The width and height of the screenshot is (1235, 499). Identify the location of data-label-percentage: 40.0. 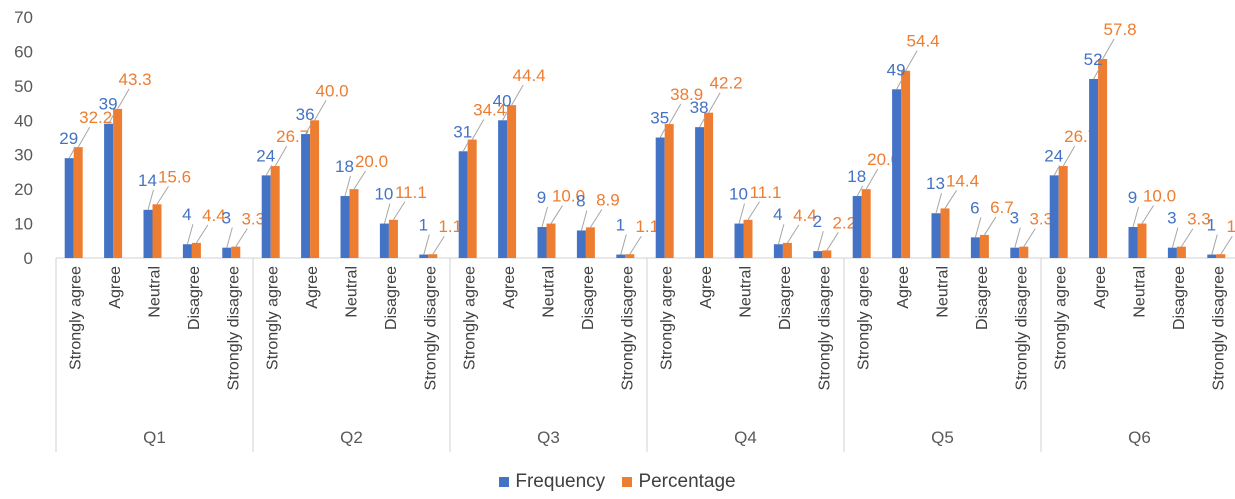
(332, 90).